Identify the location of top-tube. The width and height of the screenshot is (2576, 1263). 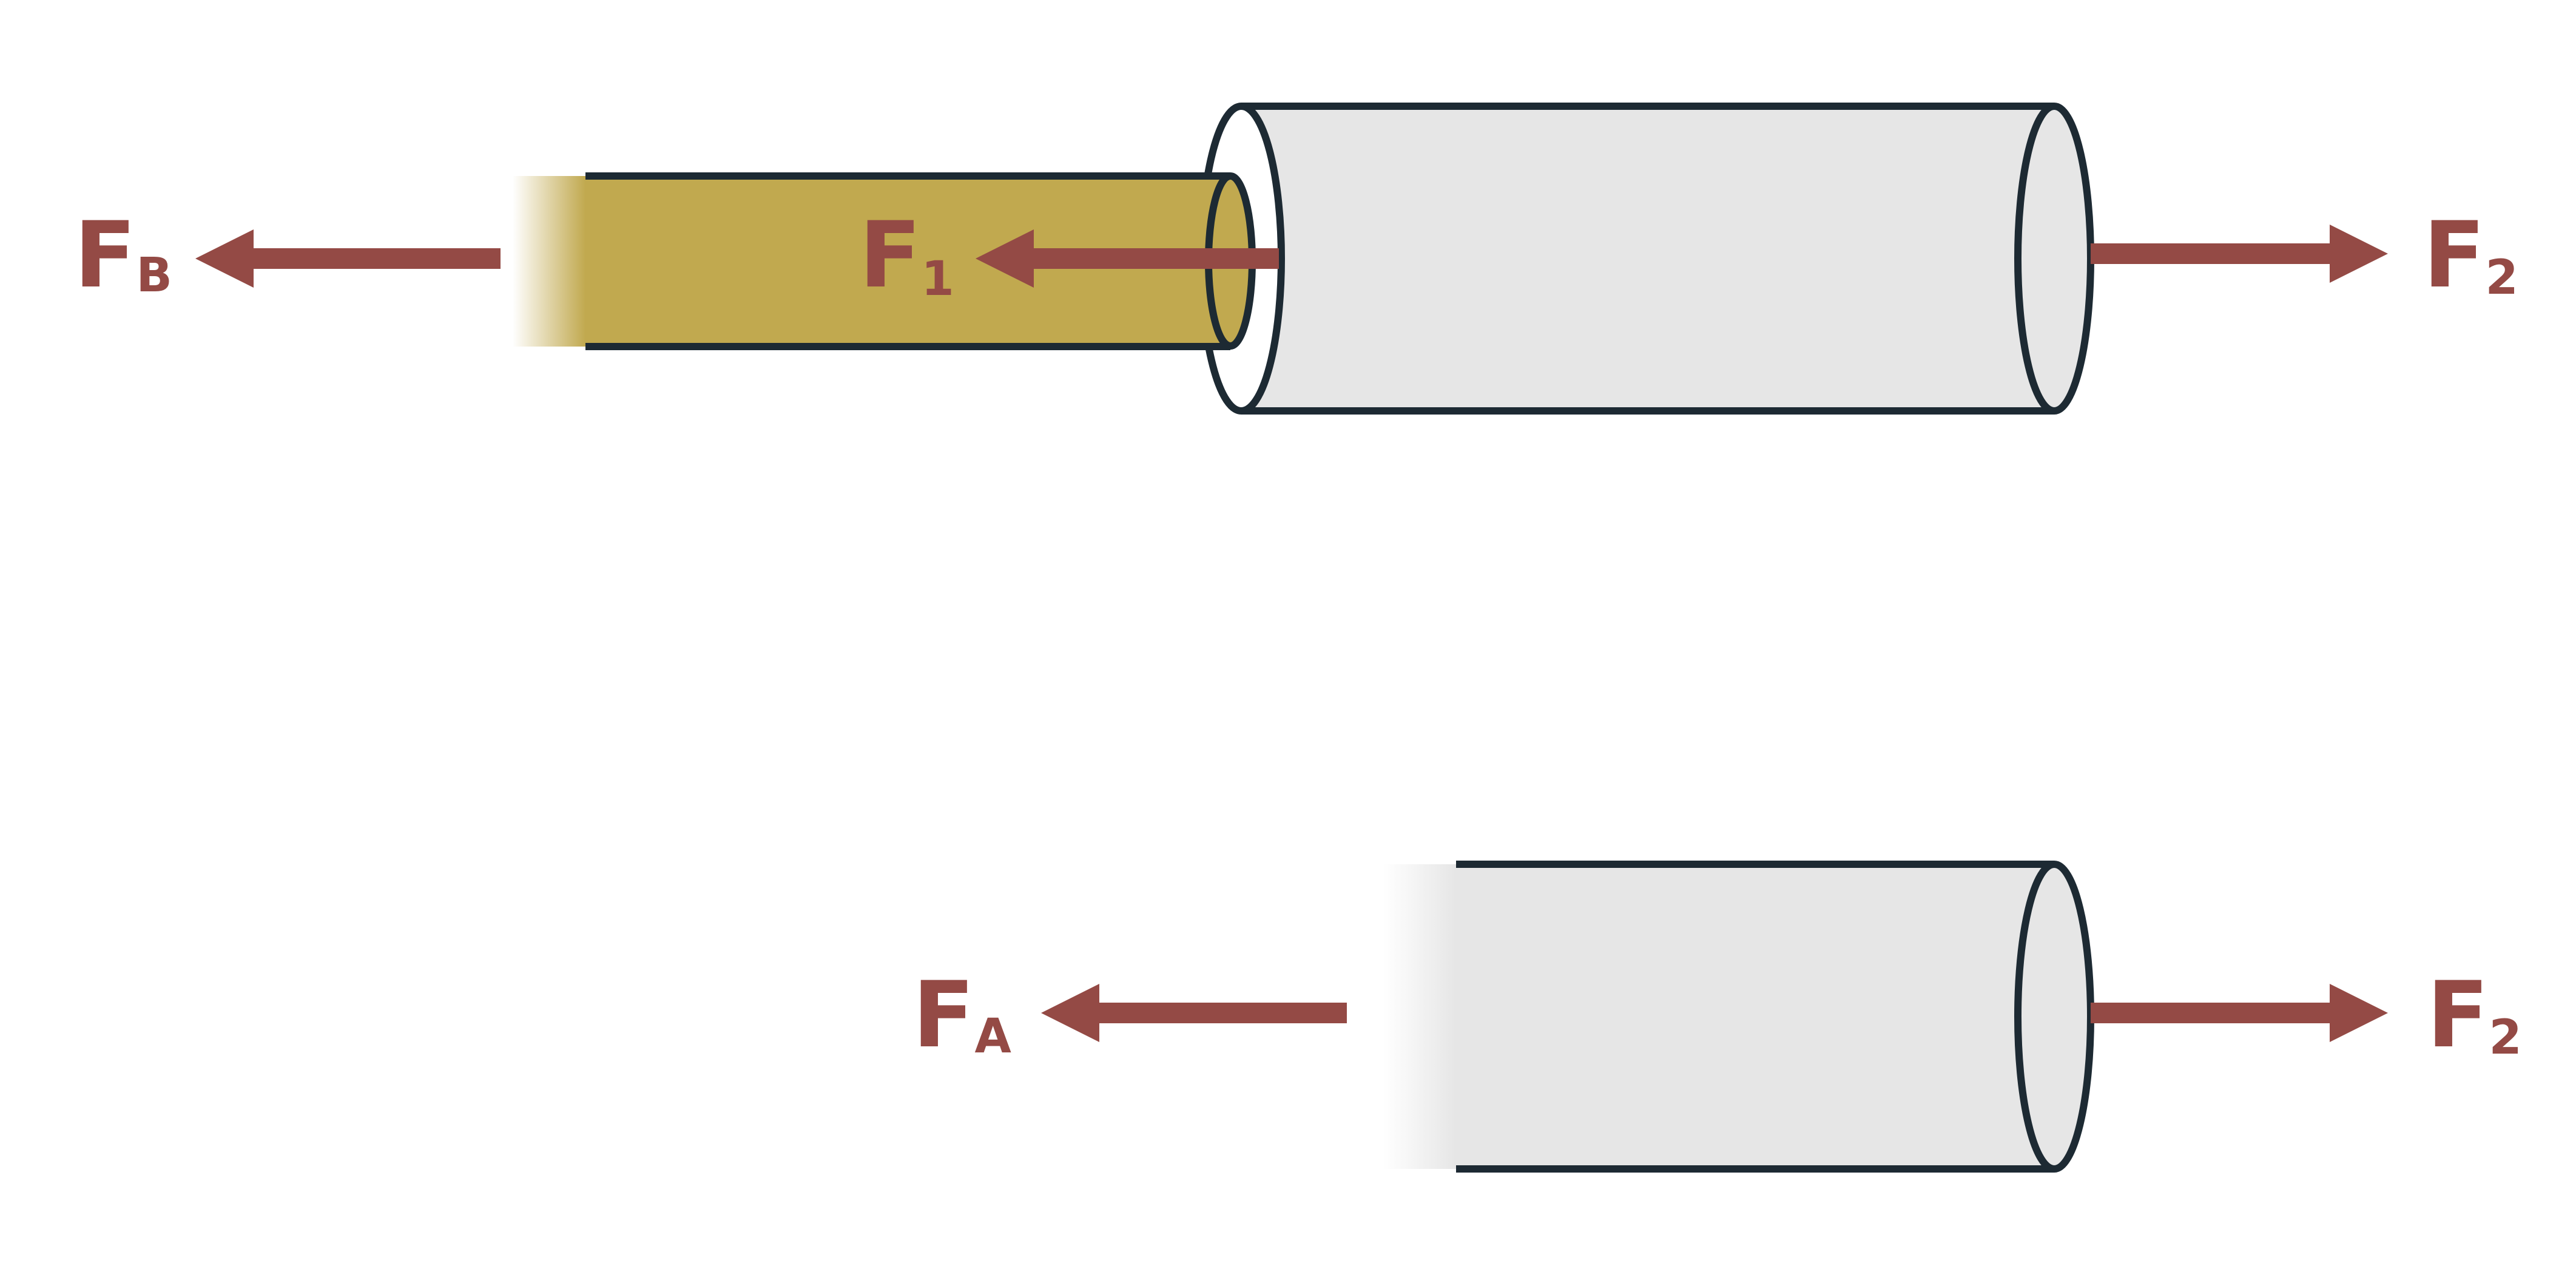
(1646, 259).